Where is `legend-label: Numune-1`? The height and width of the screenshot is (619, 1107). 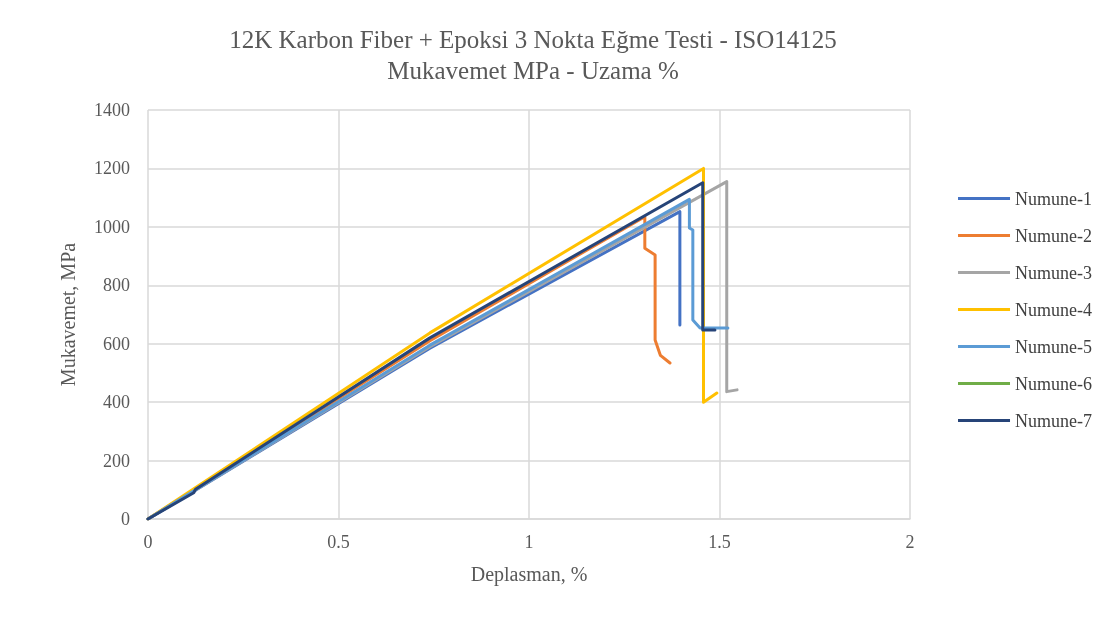
legend-label: Numune-1 is located at coordinates (1053, 198).